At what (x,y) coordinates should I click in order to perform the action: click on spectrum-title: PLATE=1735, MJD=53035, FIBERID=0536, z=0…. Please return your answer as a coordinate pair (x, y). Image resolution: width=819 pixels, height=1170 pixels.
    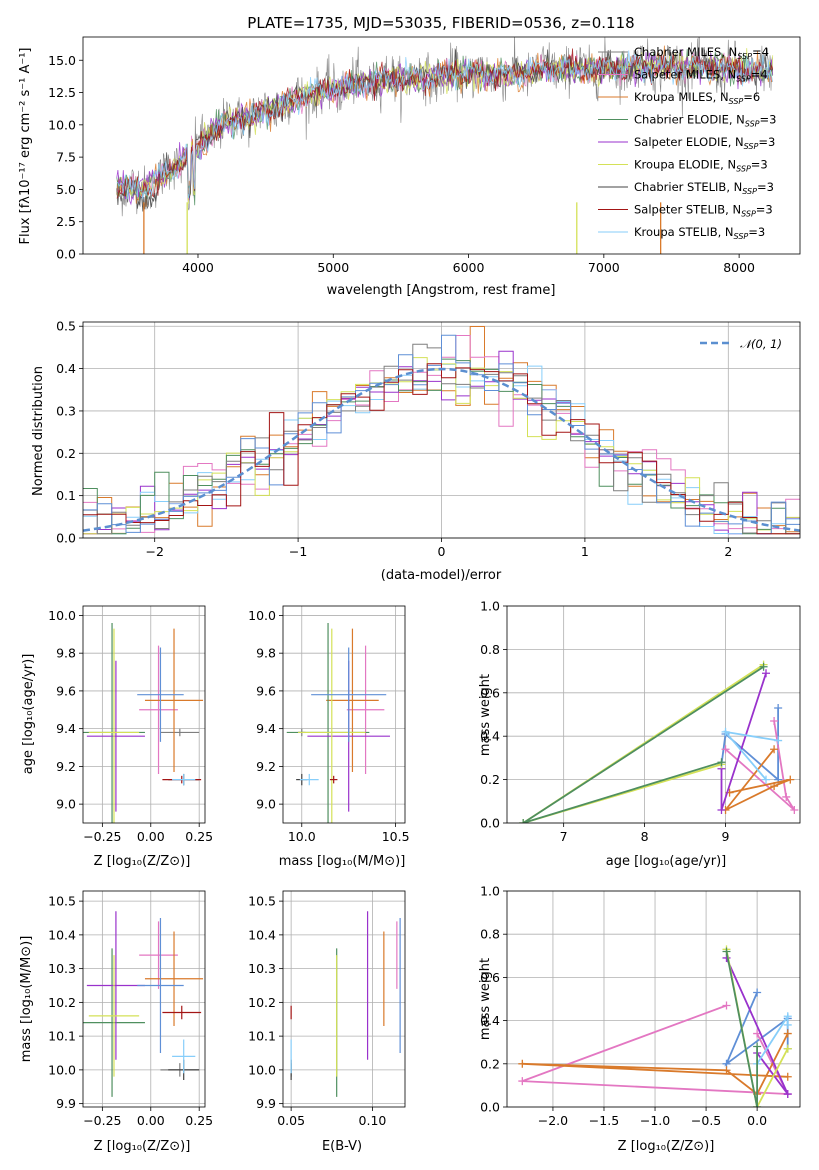
    Looking at the image, I should click on (440, 23).